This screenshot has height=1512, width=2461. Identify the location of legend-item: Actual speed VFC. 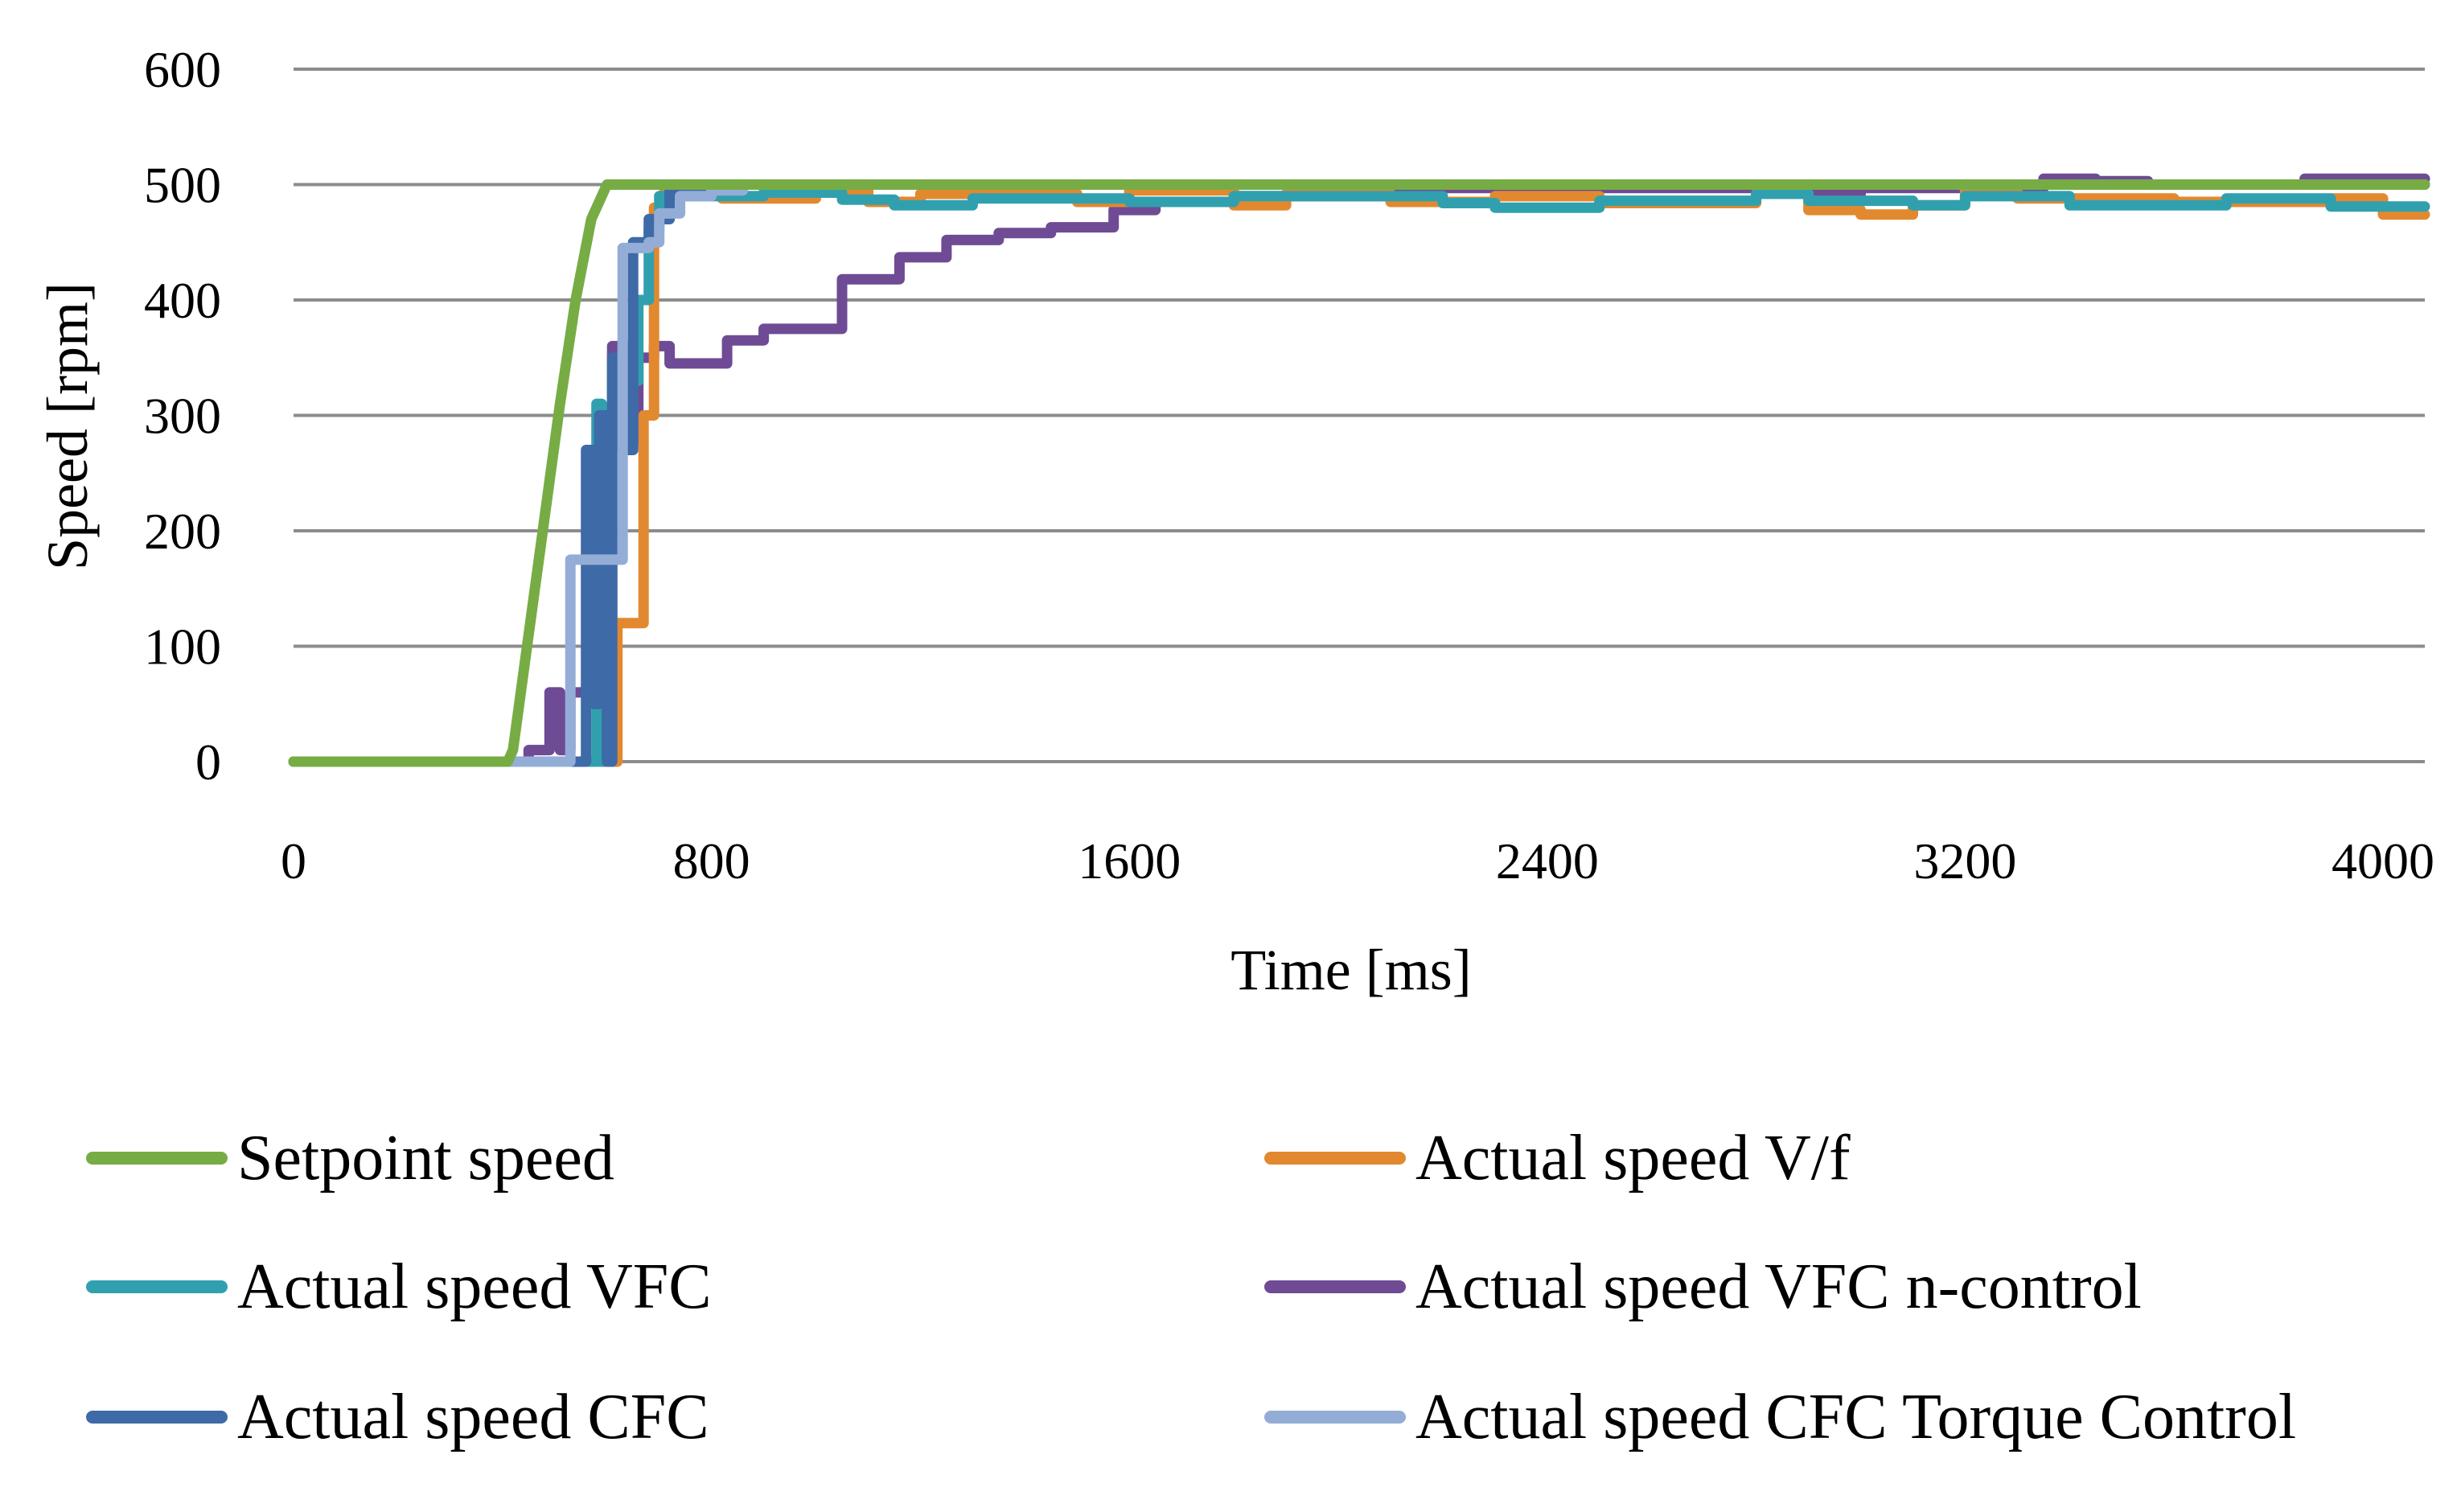
(399, 1287).